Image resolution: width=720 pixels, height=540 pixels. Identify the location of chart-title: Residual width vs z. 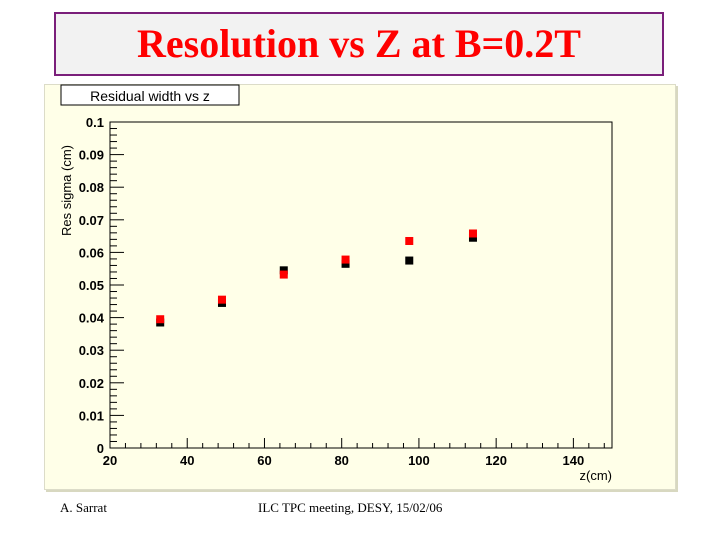
(150, 96).